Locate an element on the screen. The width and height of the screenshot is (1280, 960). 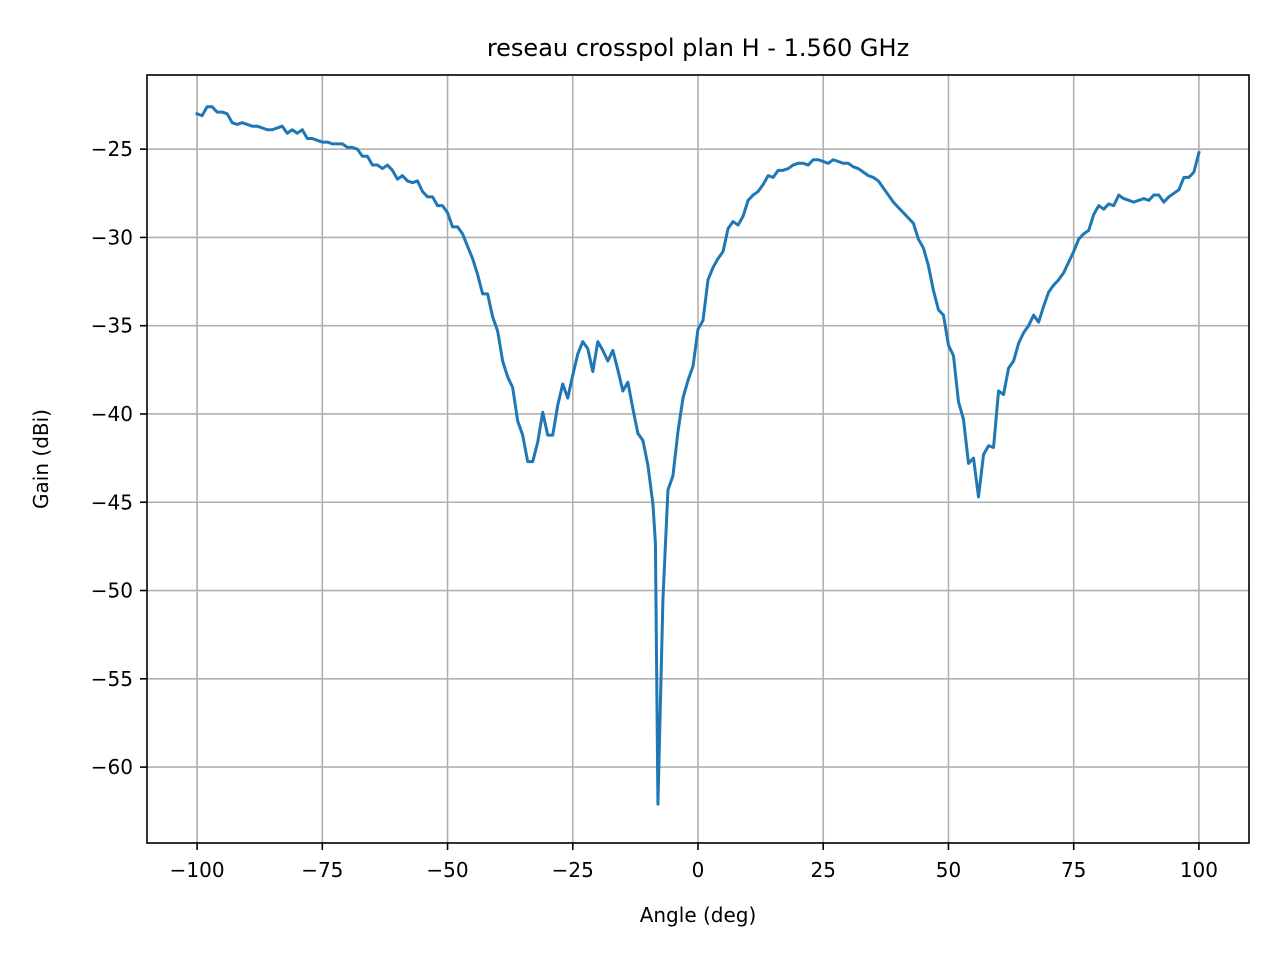
y-tick-label: −60 is located at coordinates (112, 767).